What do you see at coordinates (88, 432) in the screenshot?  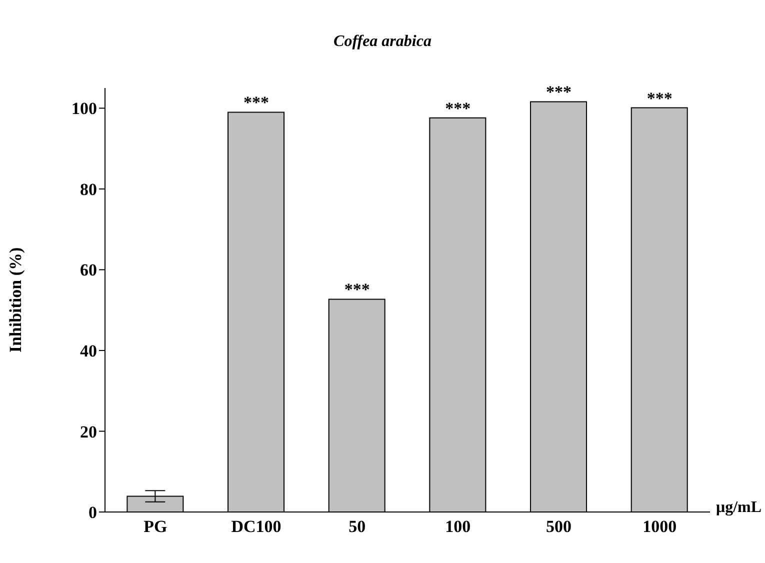 I see `y-tick-label: 20` at bounding box center [88, 432].